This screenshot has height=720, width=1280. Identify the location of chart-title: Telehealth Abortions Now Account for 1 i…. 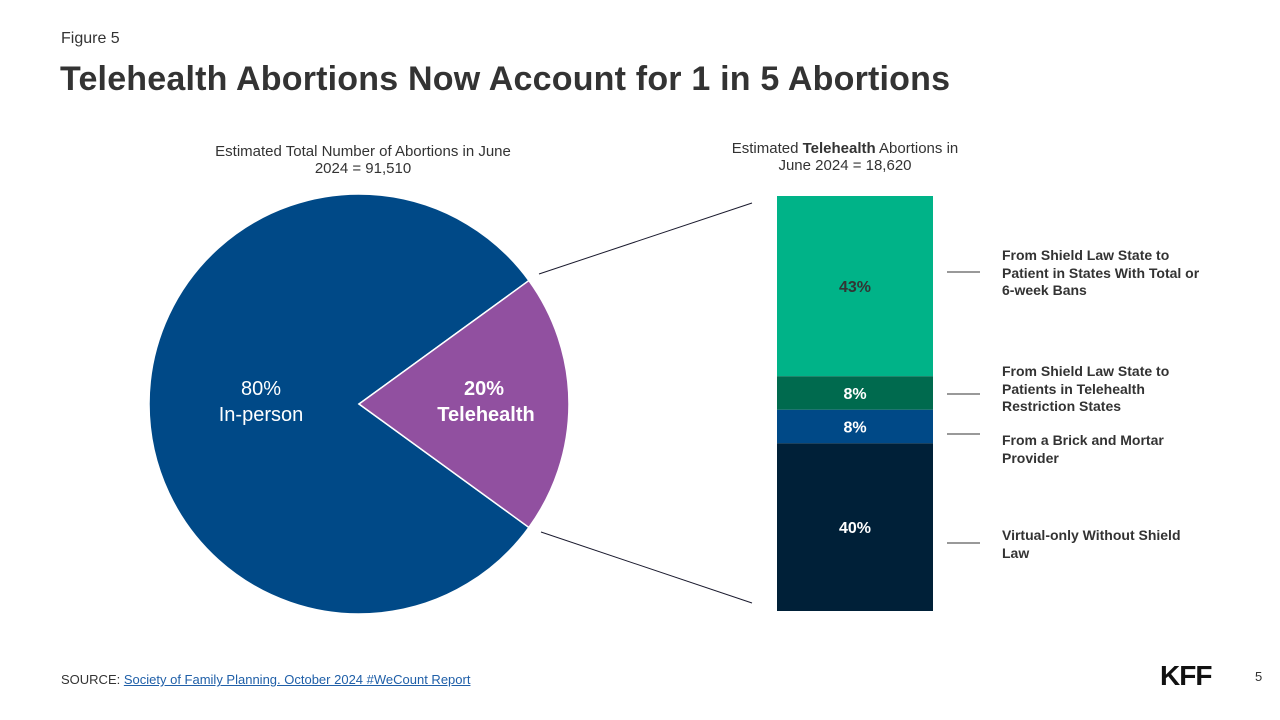
(505, 79).